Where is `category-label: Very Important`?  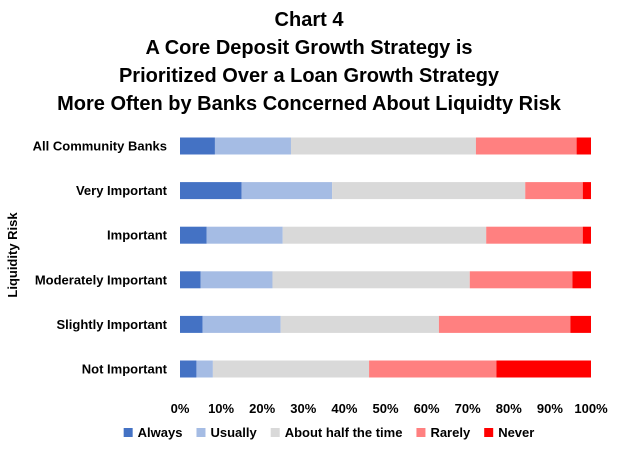
category-label: Very Important is located at coordinates (122, 190).